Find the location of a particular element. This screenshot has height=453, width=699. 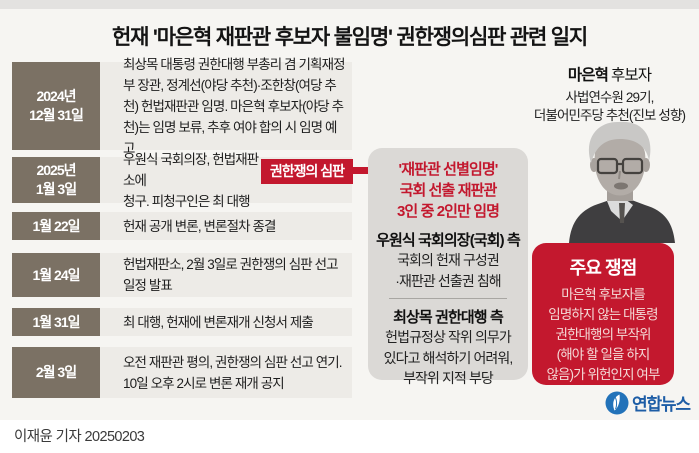

timeline-event-text: 최 대행, 헌재에 변론재개 신청서 제출 is located at coordinates (218, 322).